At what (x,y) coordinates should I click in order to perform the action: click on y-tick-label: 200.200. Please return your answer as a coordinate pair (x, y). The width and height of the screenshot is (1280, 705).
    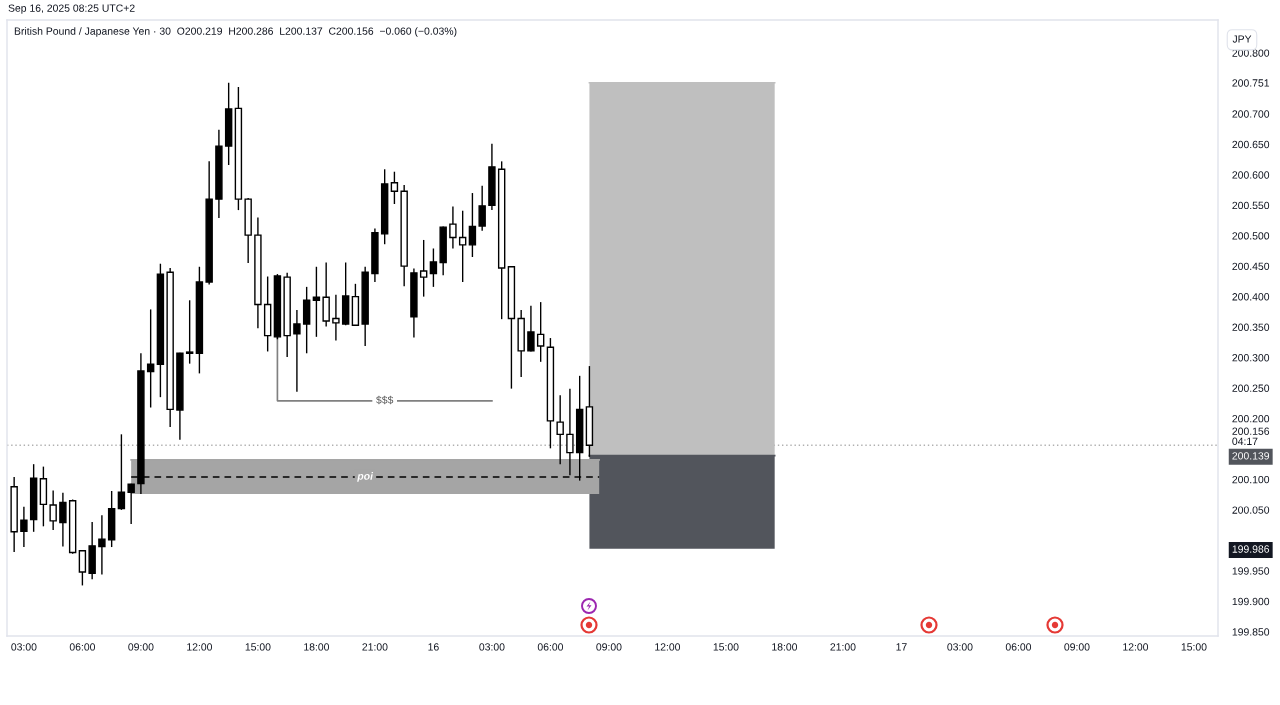
    Looking at the image, I should click on (1251, 418).